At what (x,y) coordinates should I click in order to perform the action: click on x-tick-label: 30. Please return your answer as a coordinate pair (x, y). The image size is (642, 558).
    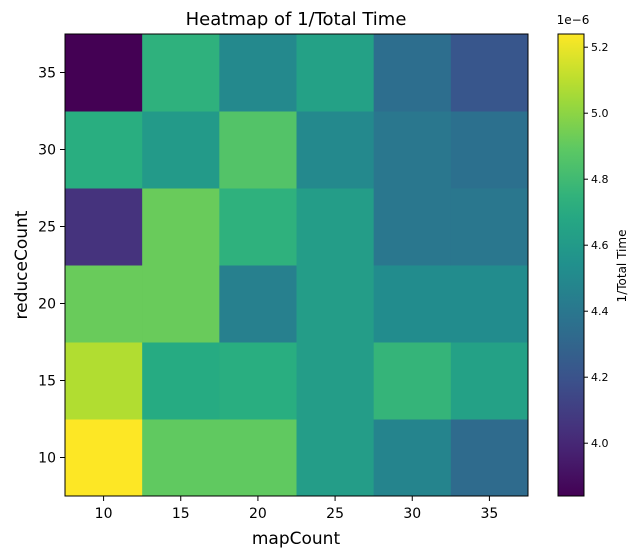
    Looking at the image, I should click on (412, 514).